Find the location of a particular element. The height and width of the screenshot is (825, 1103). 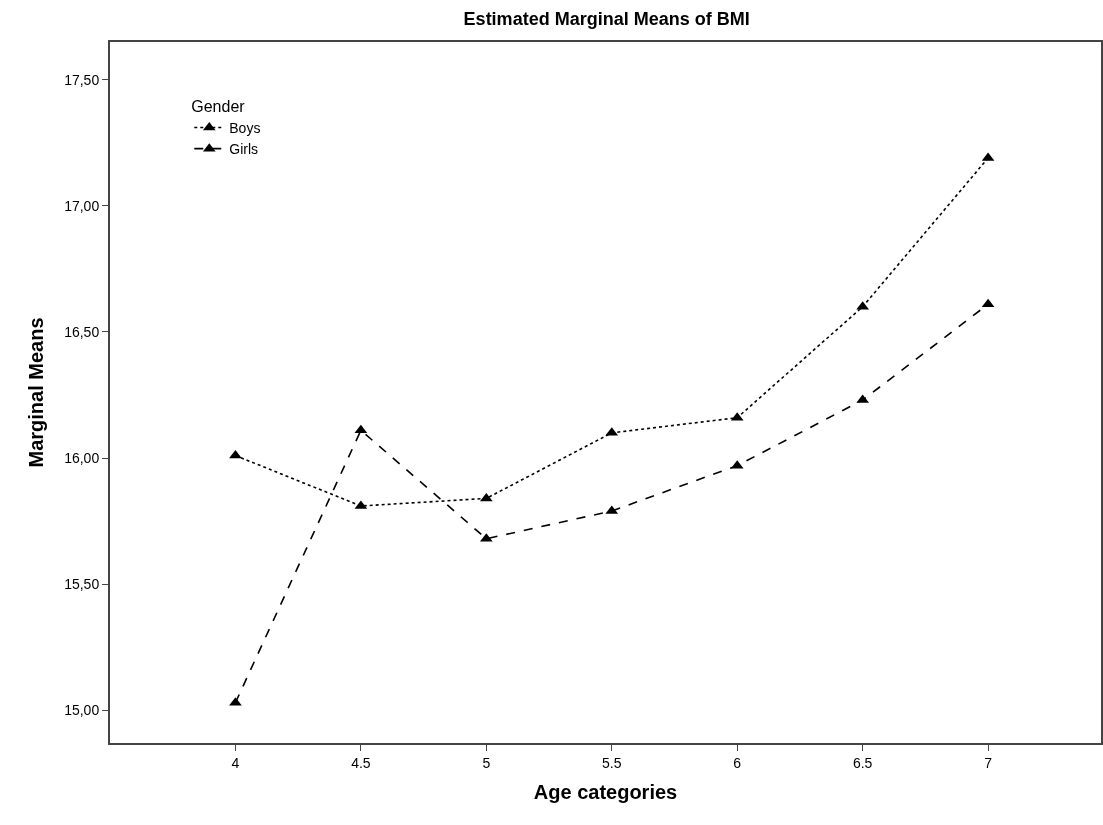

chart-title: Estimated Marginal Means of BMI is located at coordinates (606, 18).